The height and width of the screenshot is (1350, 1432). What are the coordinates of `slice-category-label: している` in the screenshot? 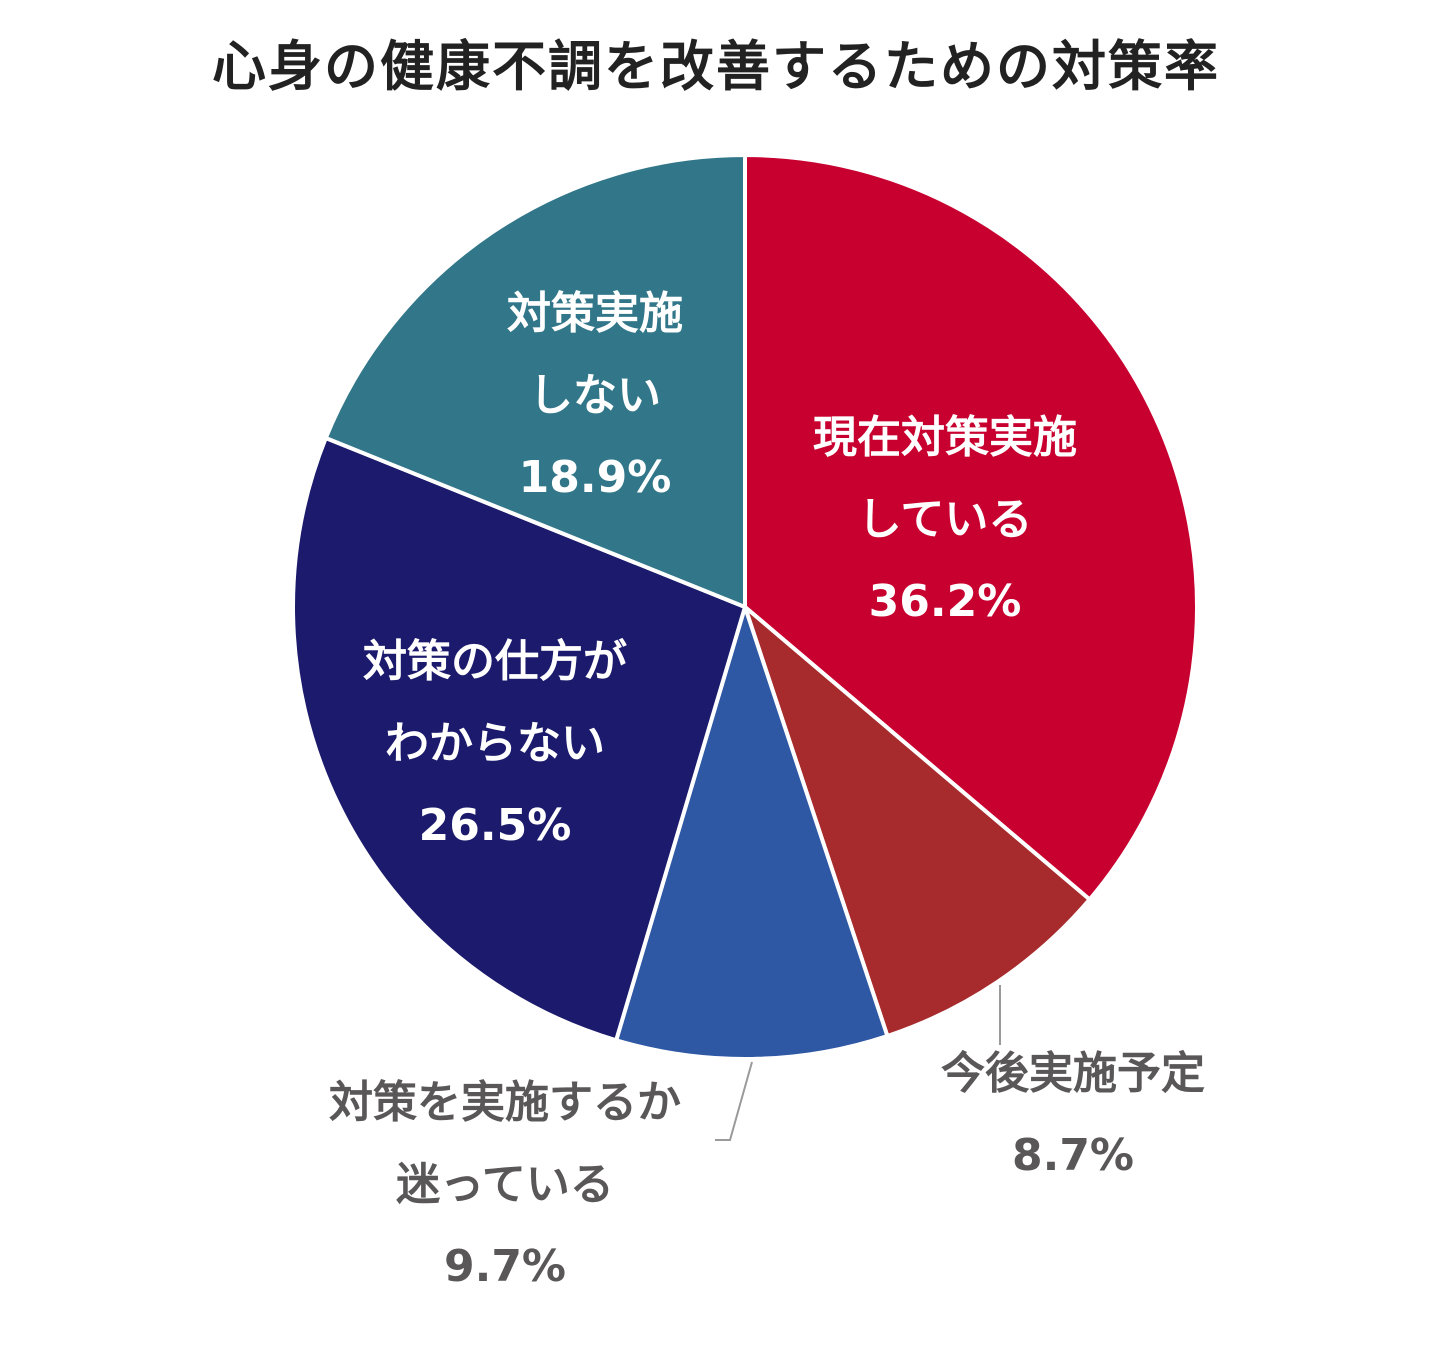 It's located at (945, 519).